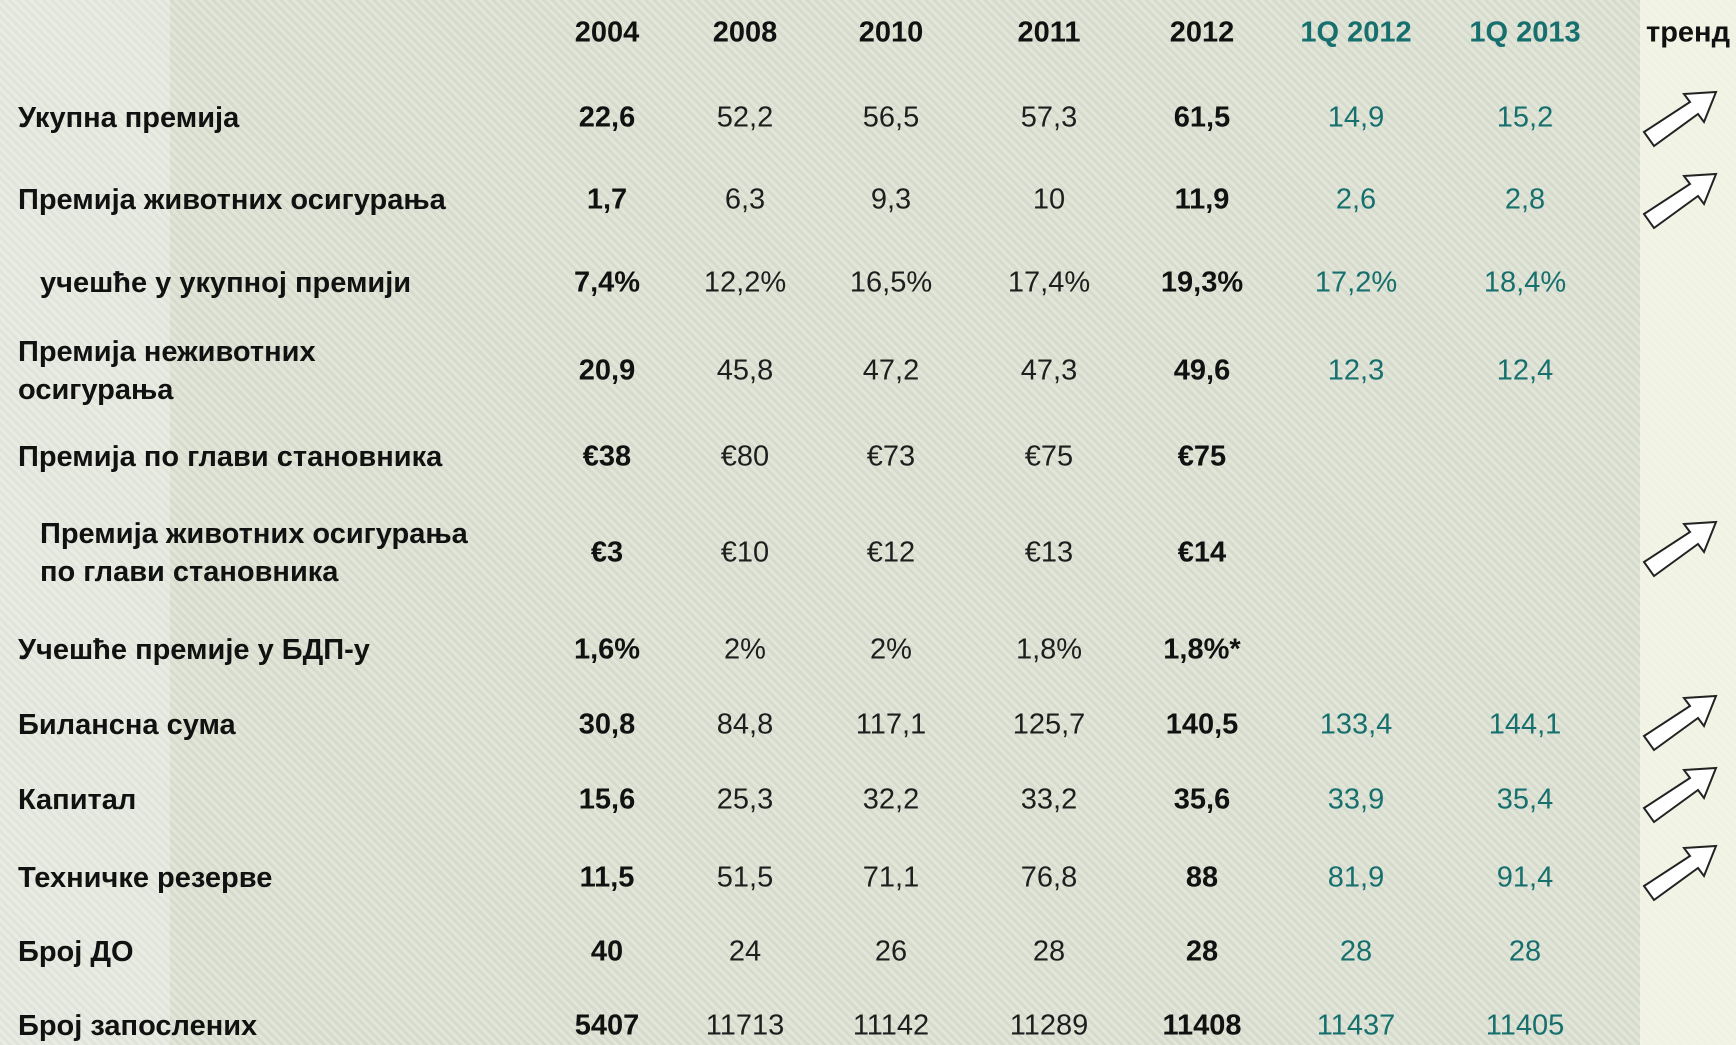  Describe the element at coordinates (745, 877) in the screenshot. I see `value-cell: 51,5` at that location.